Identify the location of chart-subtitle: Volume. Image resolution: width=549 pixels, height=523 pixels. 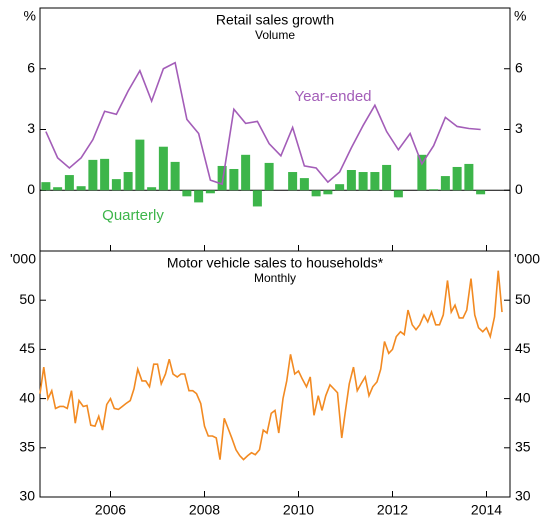
(275, 35).